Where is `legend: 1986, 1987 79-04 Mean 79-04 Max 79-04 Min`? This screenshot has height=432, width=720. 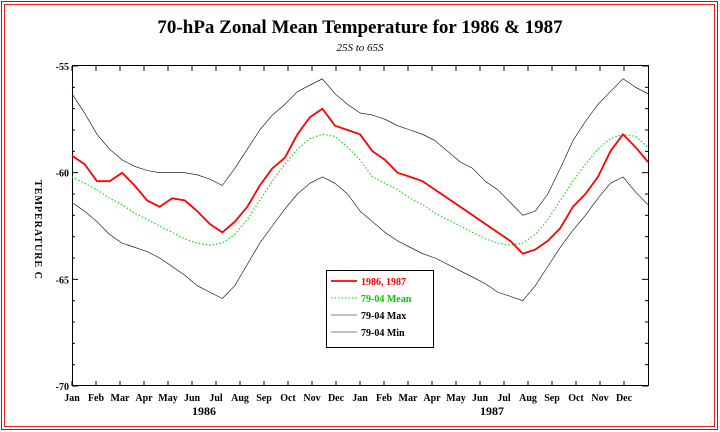
legend: 1986, 1987 79-04 Mean 79-04 Max 79-04 Min is located at coordinates (380, 309).